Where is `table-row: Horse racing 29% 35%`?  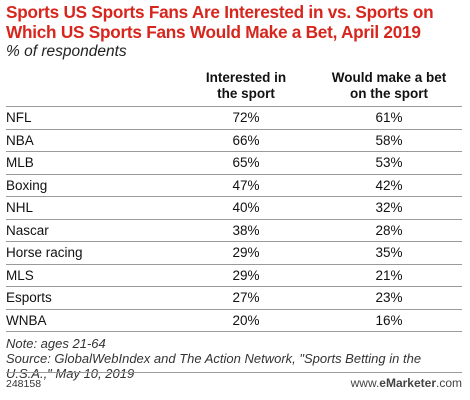 table-row: Horse racing 29% 35% is located at coordinates (234, 252).